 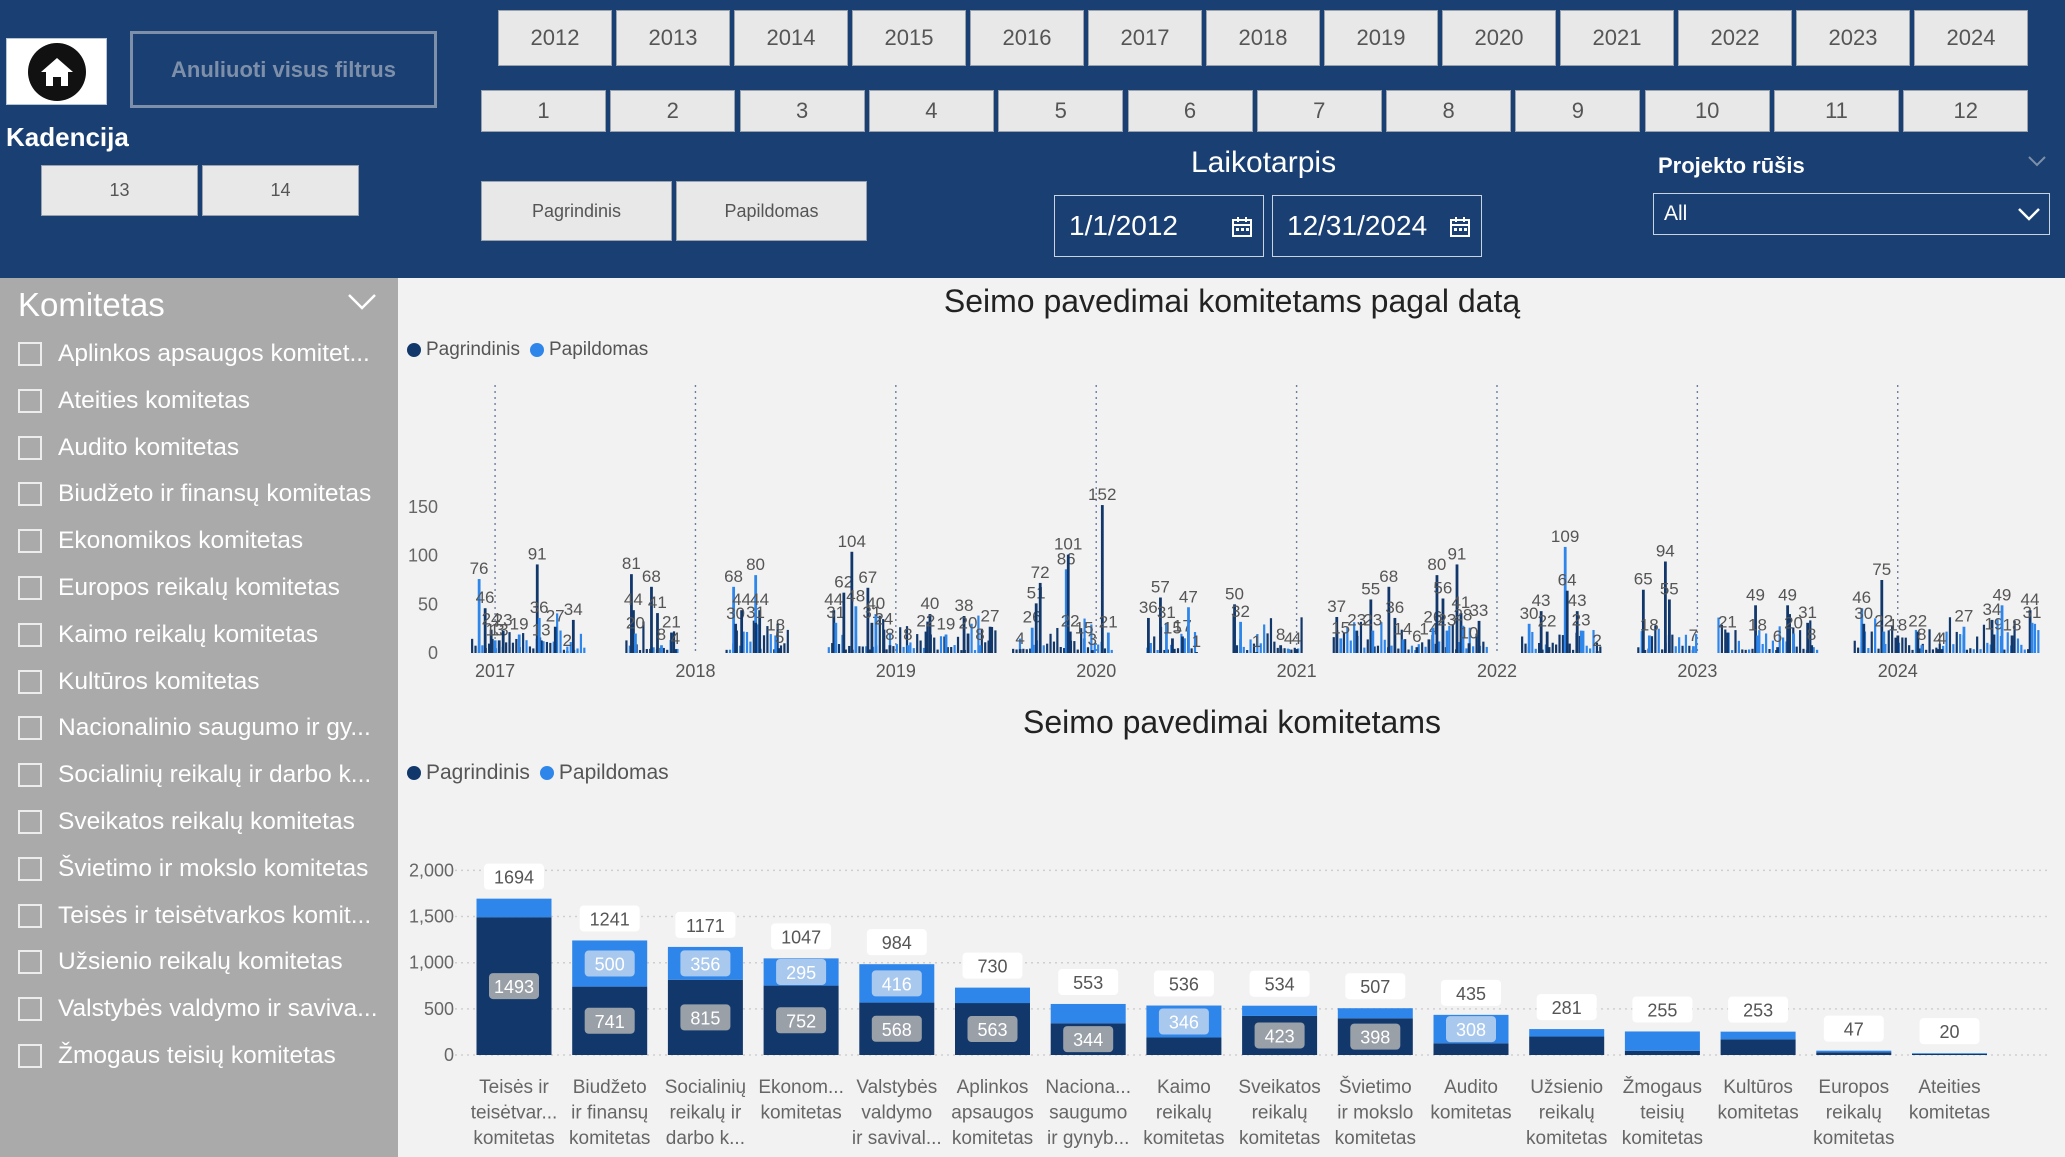 I want to click on home-button, so click(x=56, y=71).